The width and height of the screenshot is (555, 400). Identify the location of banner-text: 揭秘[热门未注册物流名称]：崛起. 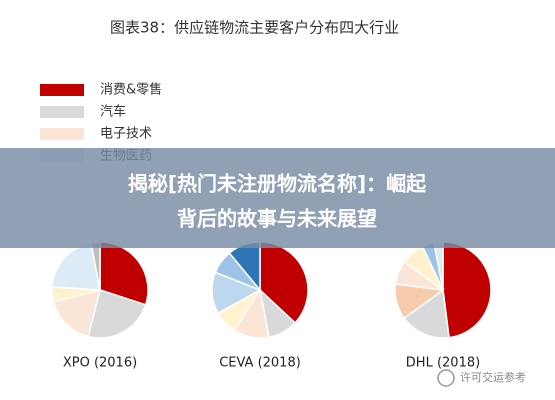
(277, 184).